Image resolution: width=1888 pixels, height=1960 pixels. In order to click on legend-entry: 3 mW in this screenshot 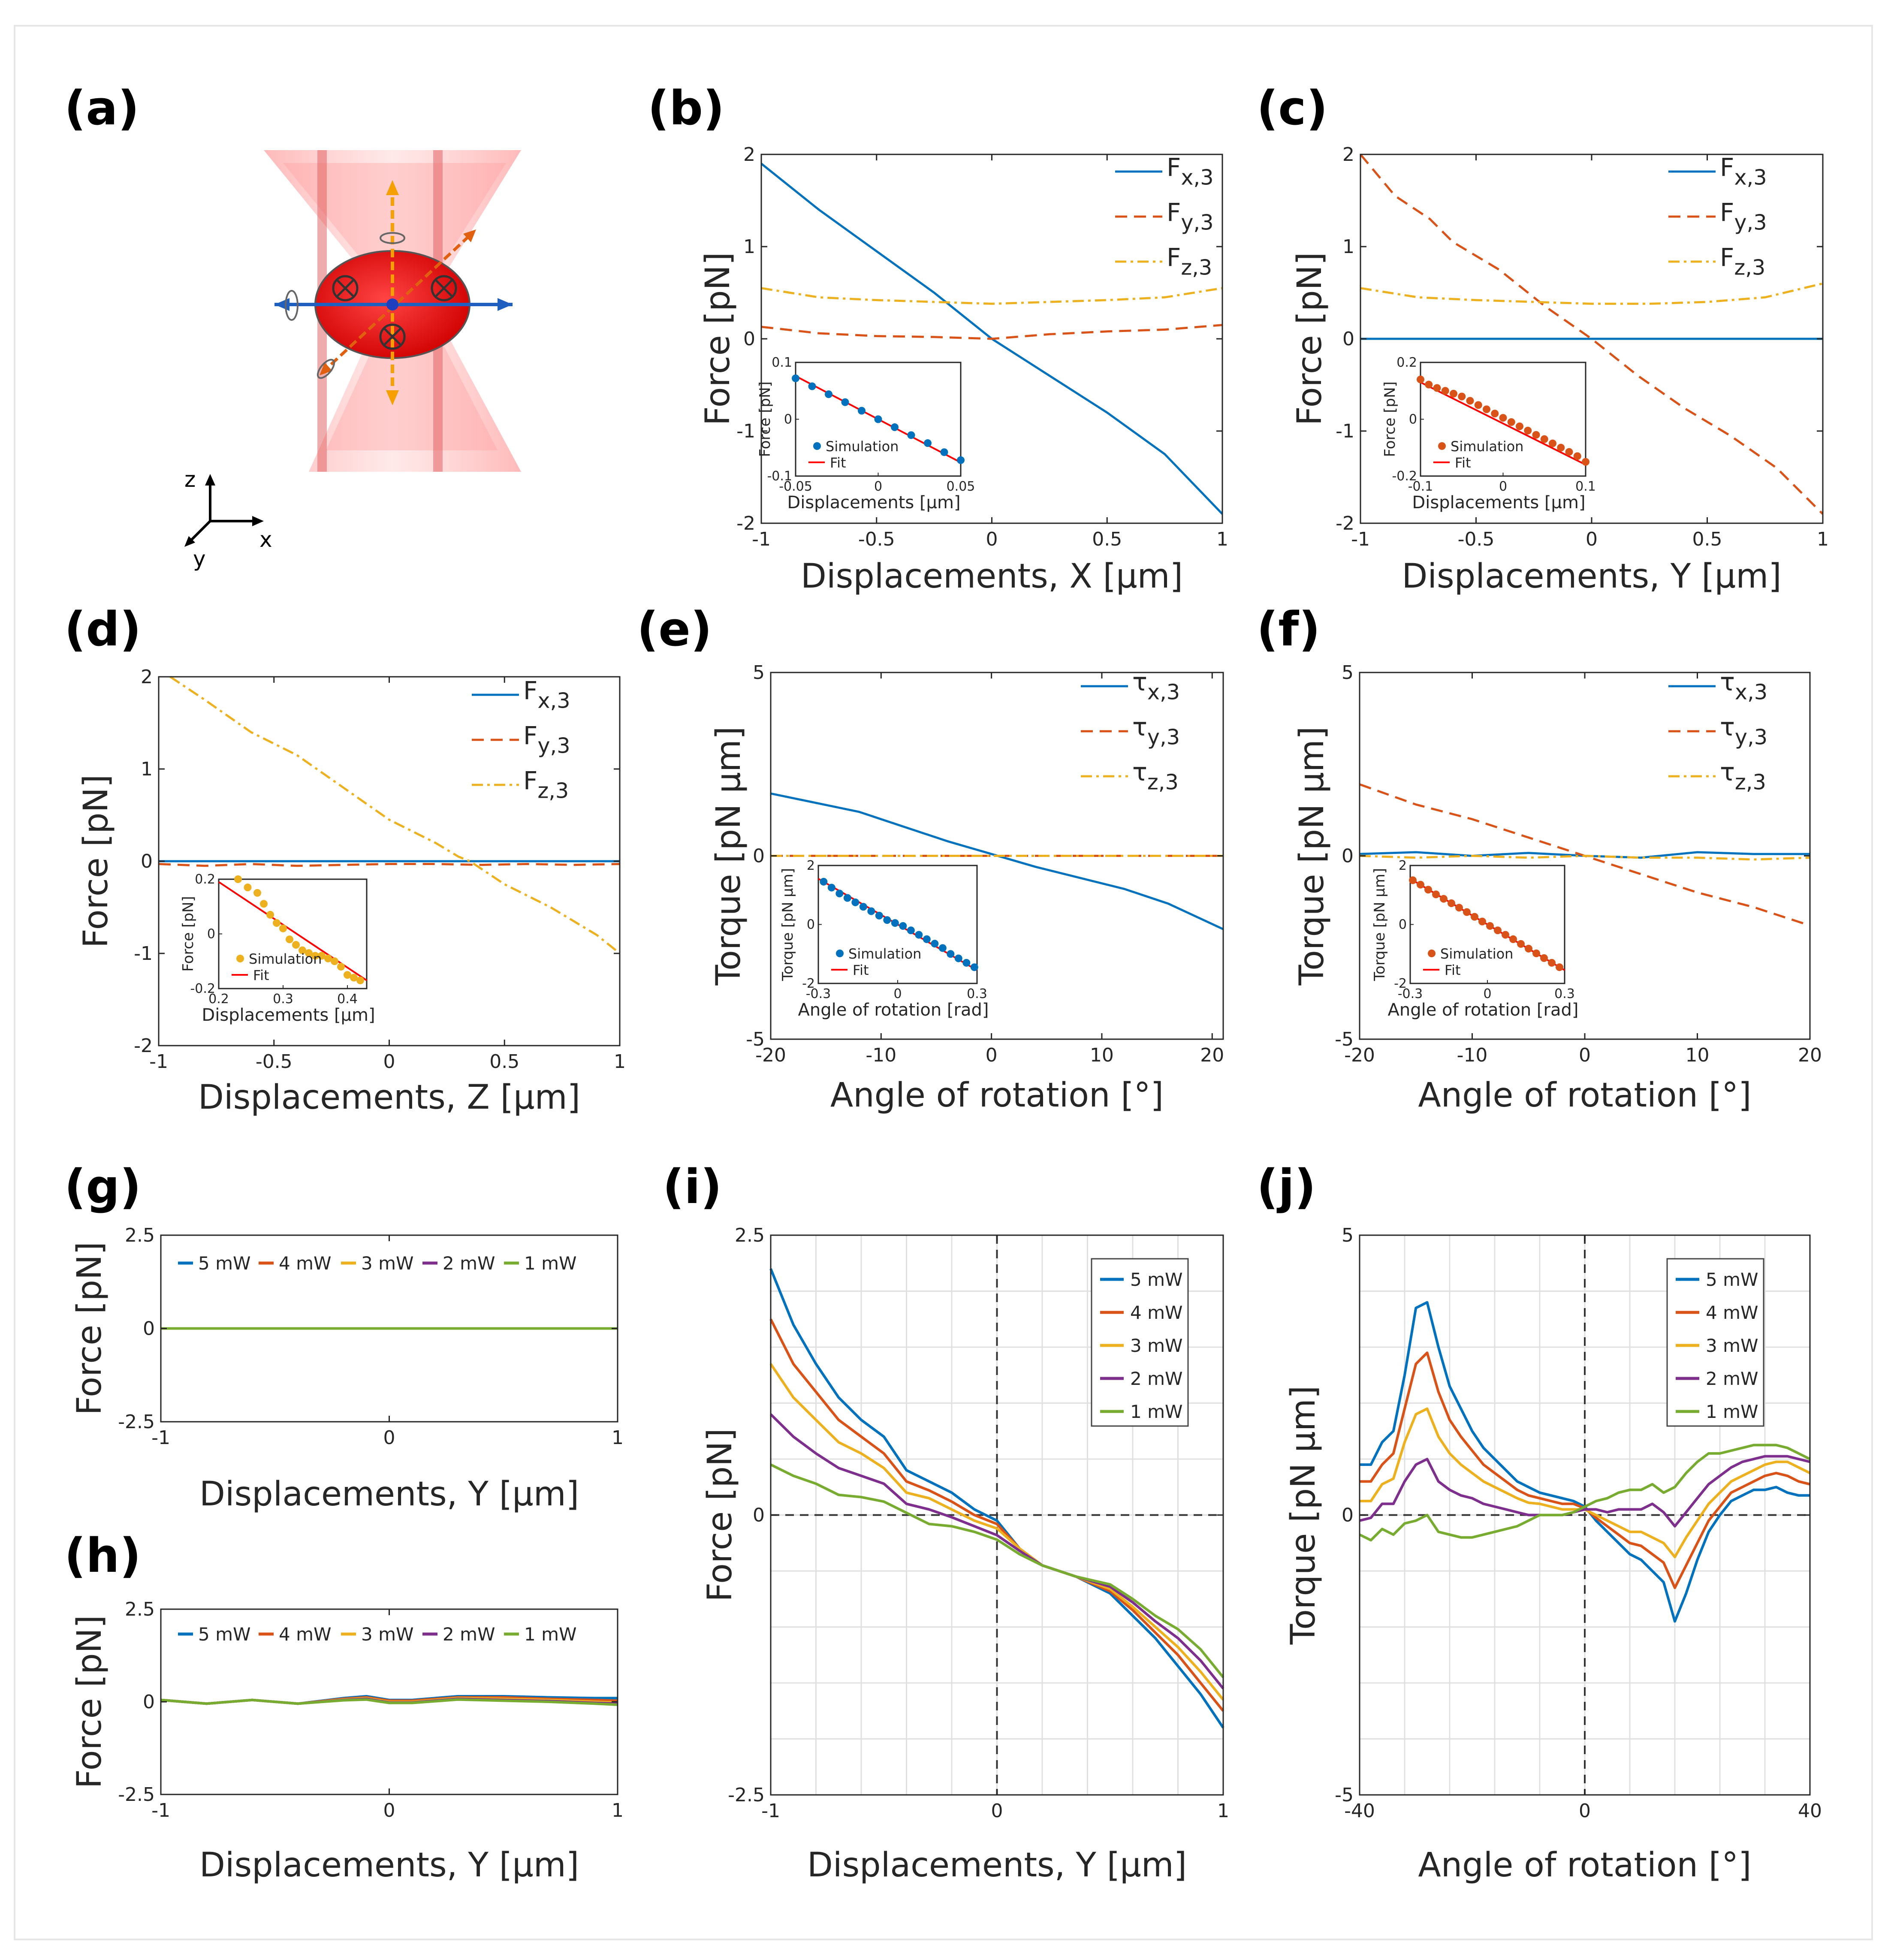, I will do `click(388, 1635)`.